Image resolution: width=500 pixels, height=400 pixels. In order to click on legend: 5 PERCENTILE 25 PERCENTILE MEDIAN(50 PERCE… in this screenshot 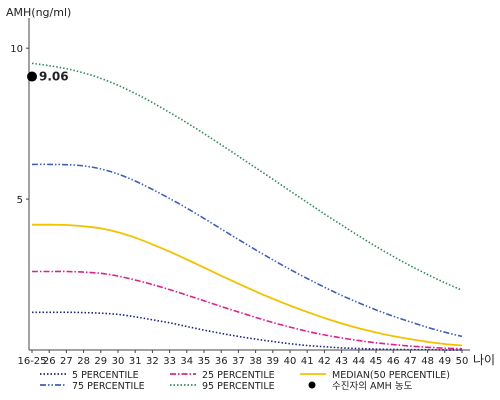, I will do `click(245, 381)`.